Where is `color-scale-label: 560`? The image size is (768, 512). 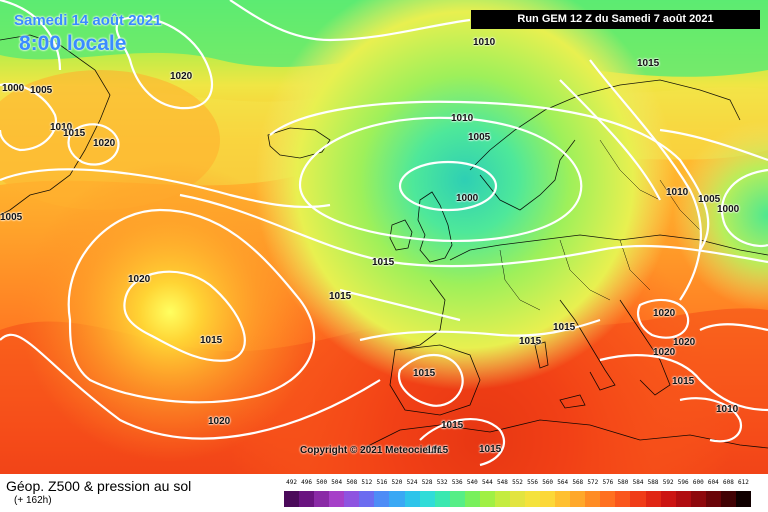
color-scale-label: 560 is located at coordinates (548, 482).